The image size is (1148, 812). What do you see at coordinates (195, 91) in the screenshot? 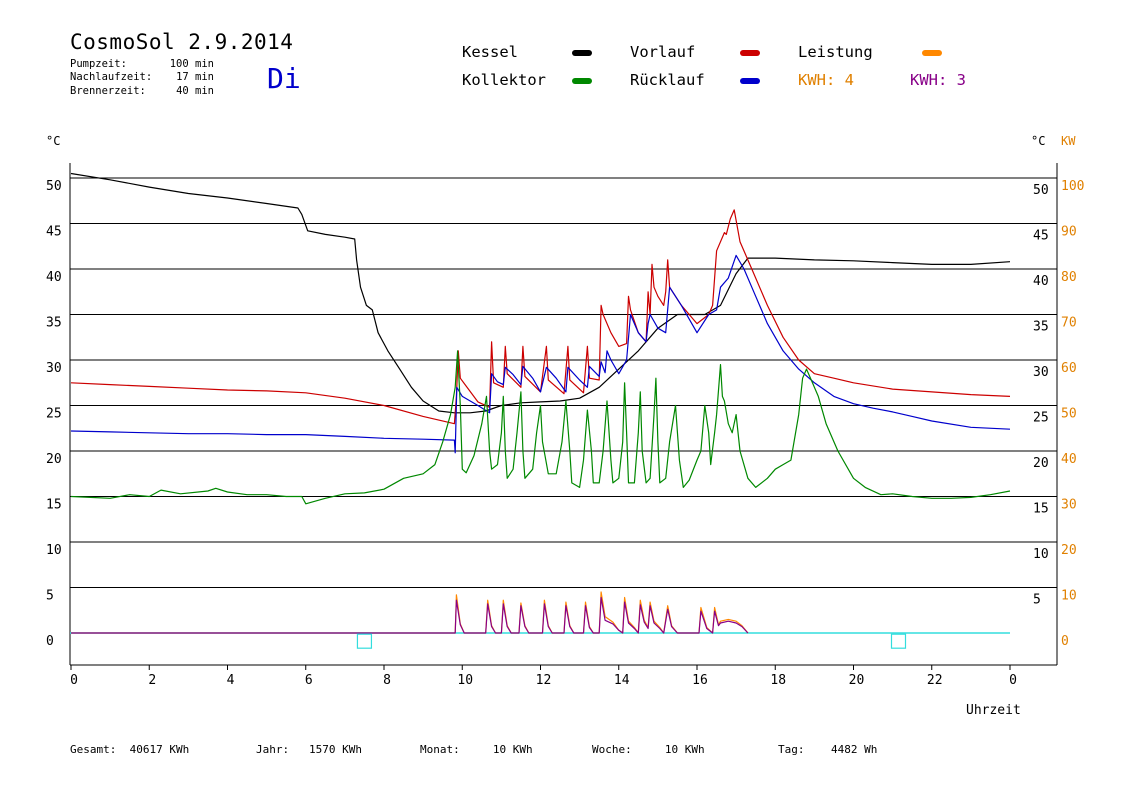
I see `info-value: 40 min` at bounding box center [195, 91].